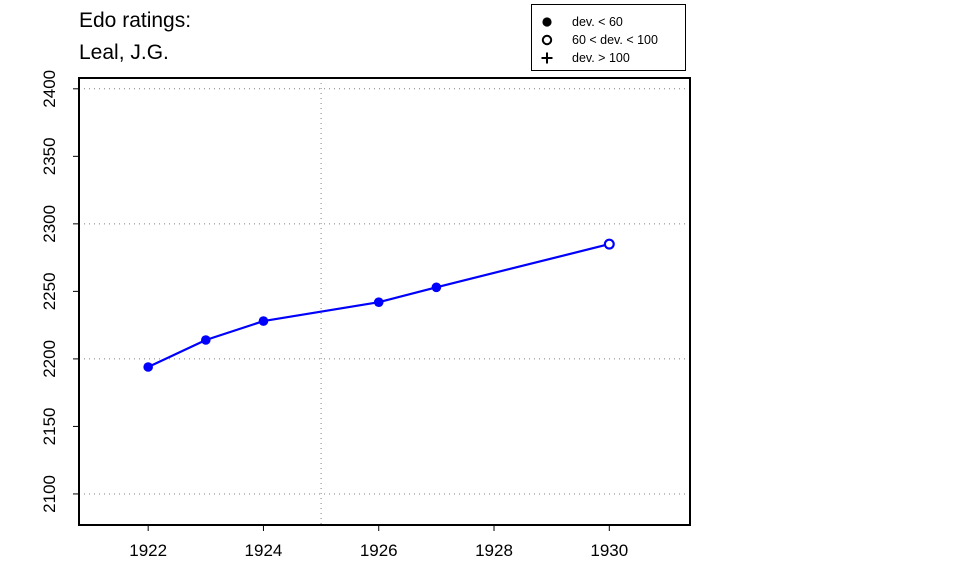 This screenshot has width=960, height=576. I want to click on rating-series, so click(379, 305).